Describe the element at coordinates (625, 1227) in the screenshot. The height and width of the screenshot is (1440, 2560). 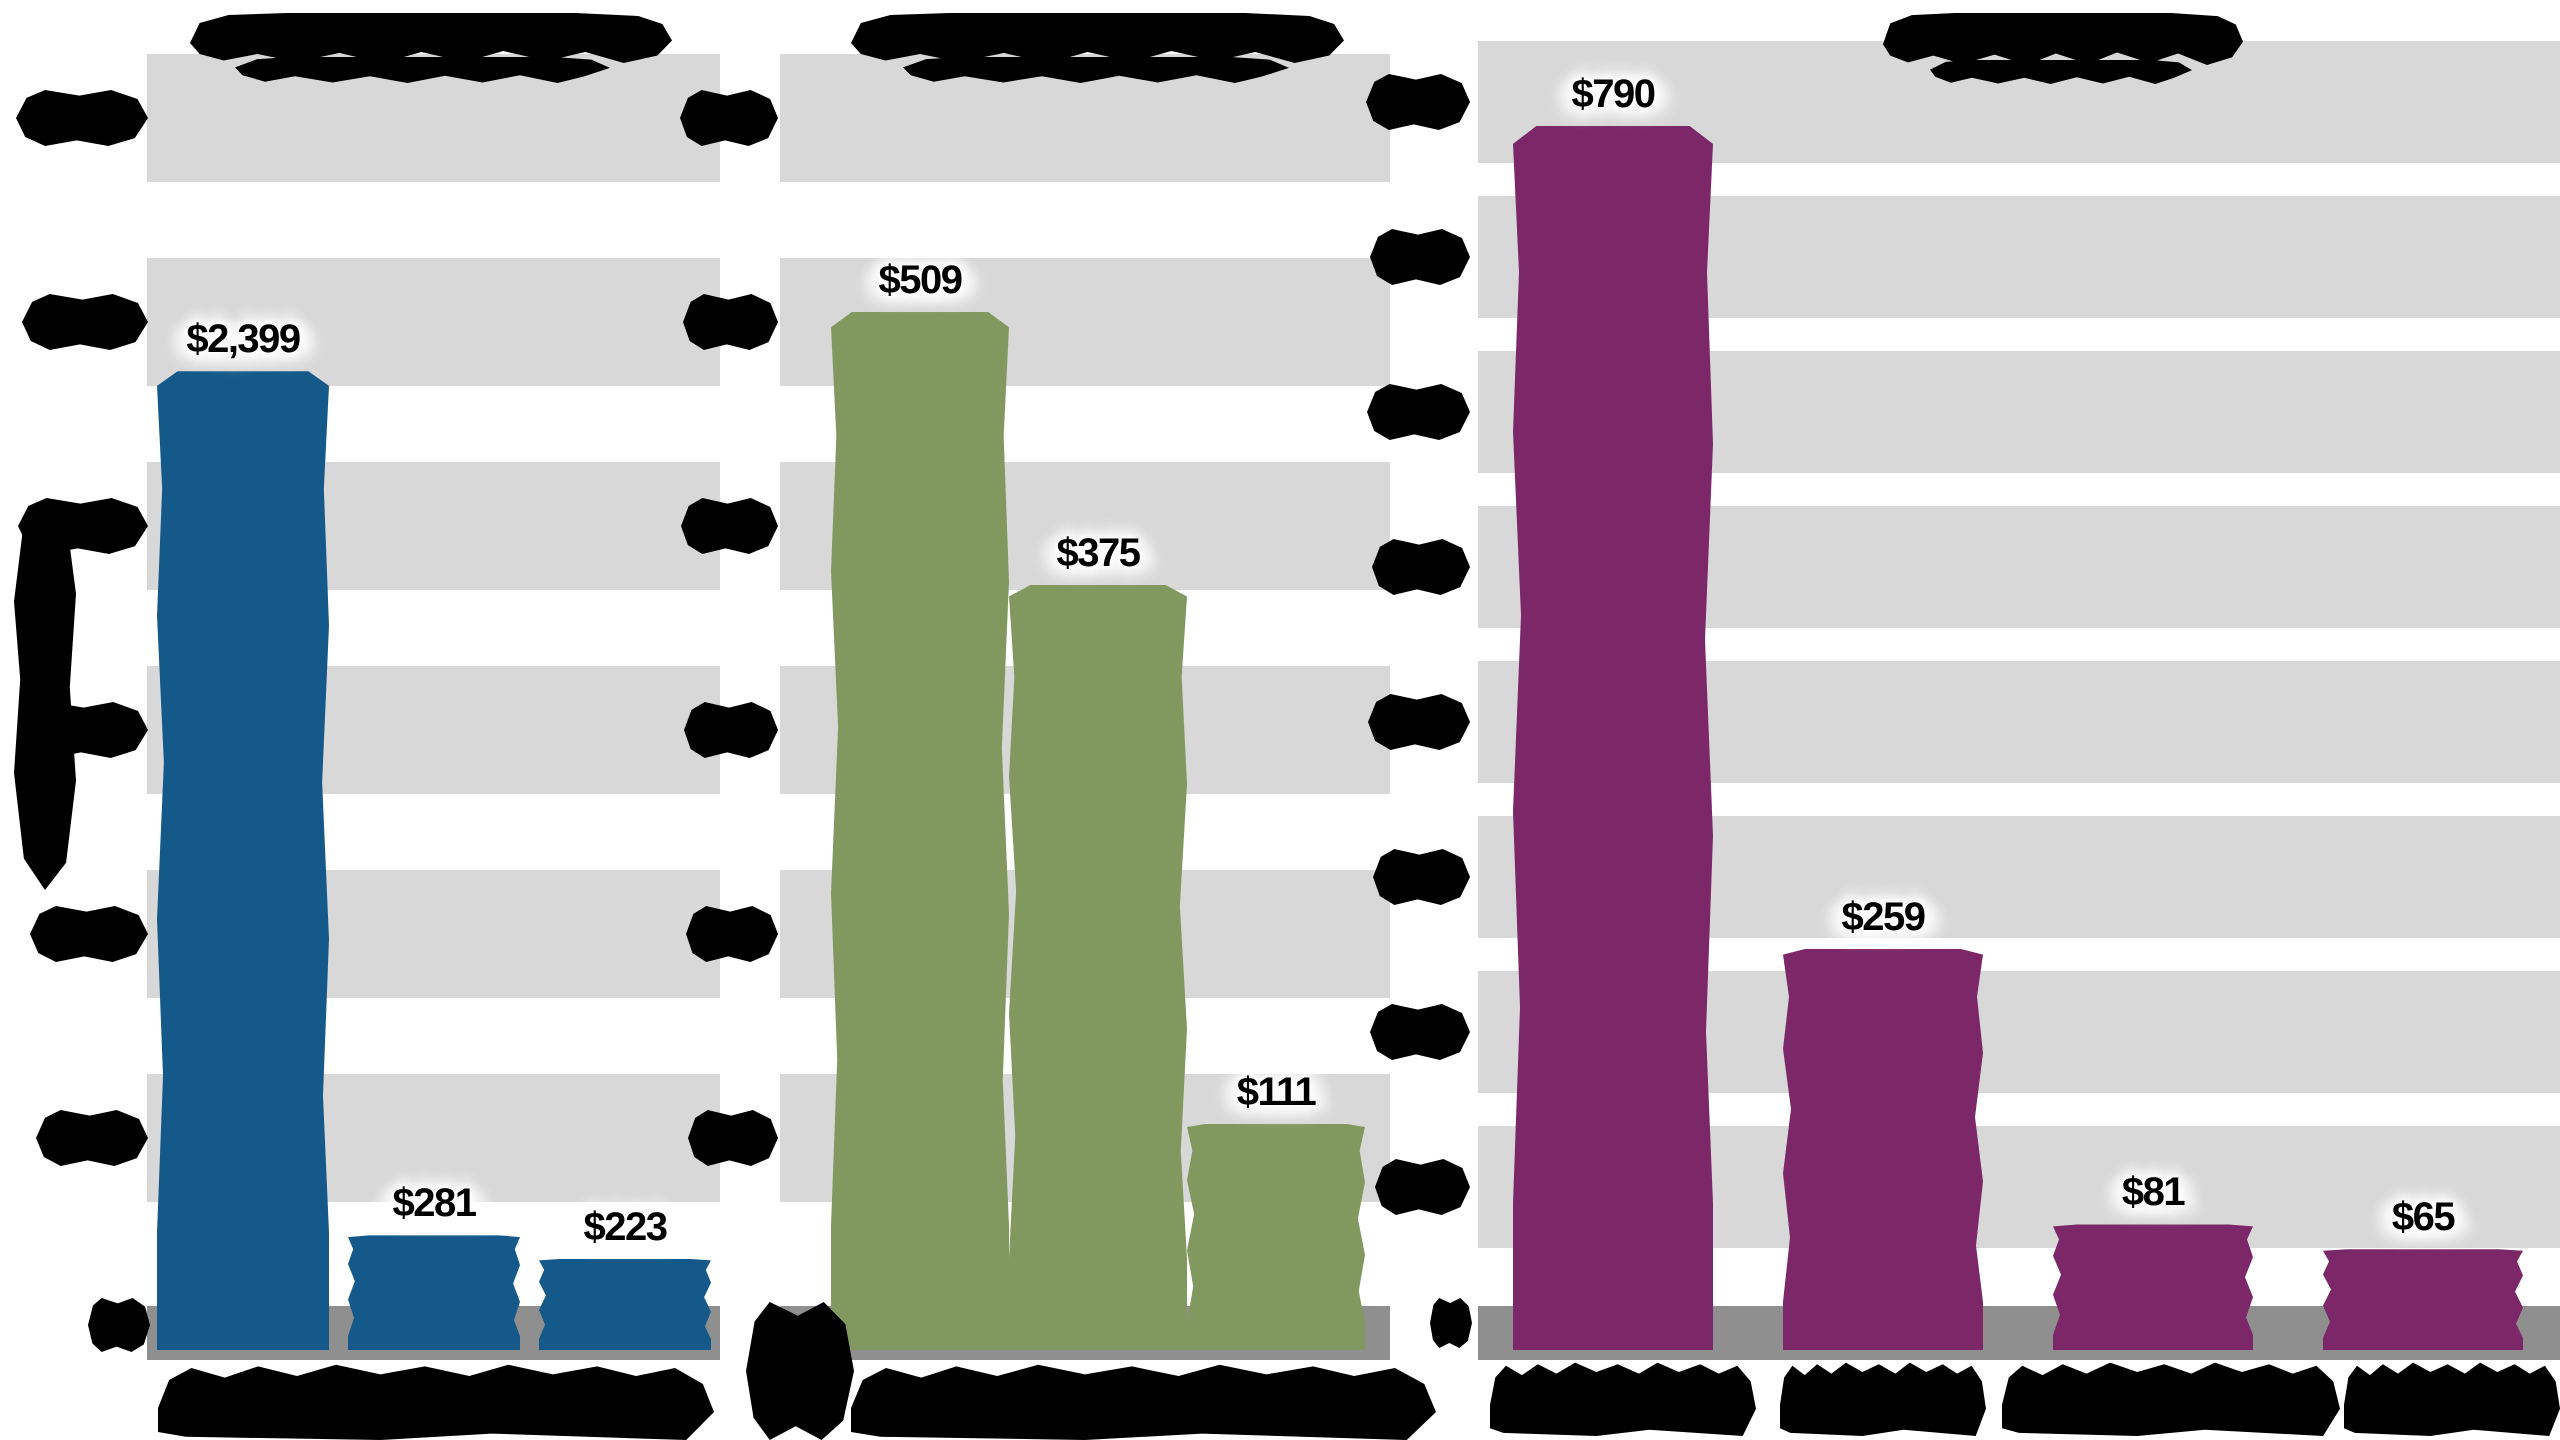
I see `bar-value-label: $223` at that location.